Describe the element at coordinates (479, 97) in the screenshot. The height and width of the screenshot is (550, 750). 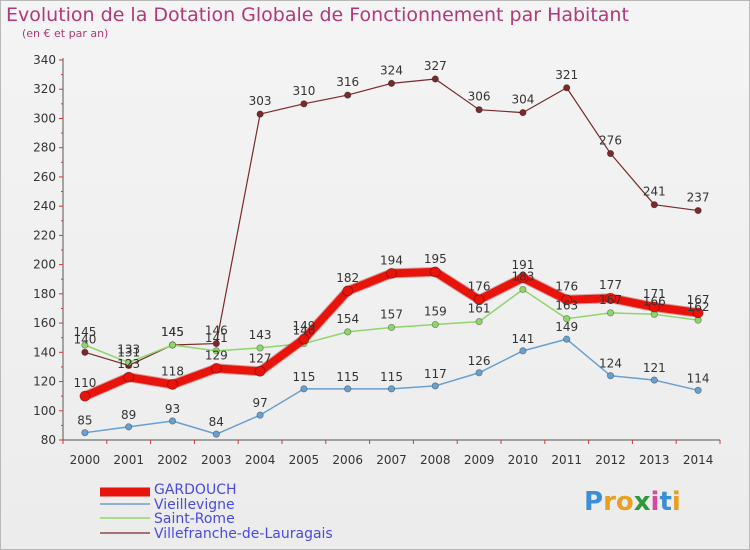
I see `data-label: 306` at that location.